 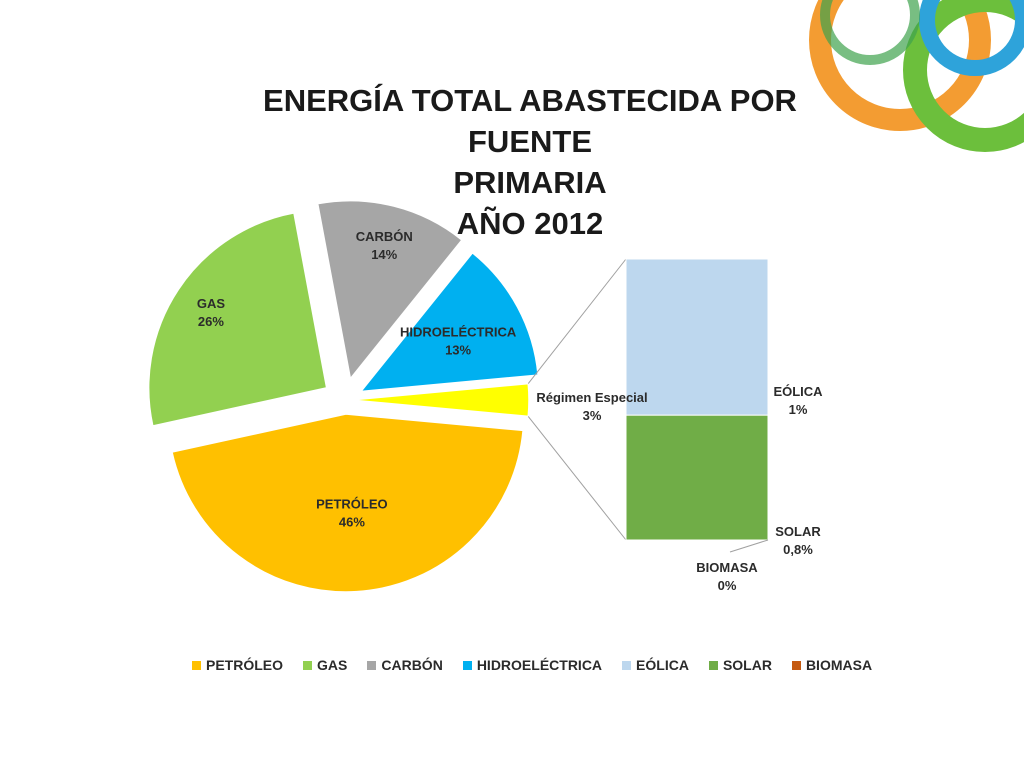 What do you see at coordinates (412, 665) in the screenshot?
I see `legend-label: CARBÓN` at bounding box center [412, 665].